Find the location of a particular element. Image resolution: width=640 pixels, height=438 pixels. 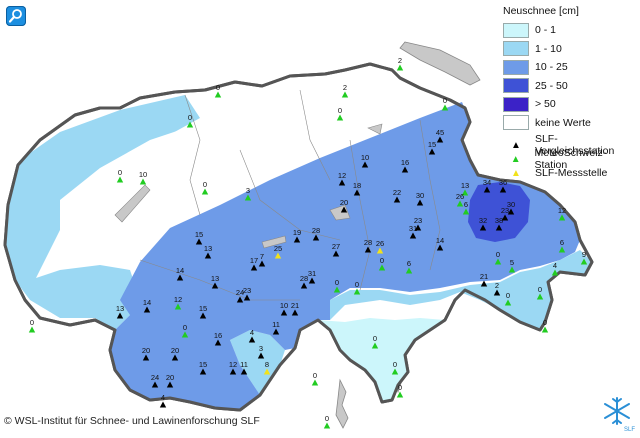

legend-classes: 0 - 1 1 - 10 10 - 25 25 - 50 > 50 keine Werte is located at coordinates (570, 76).